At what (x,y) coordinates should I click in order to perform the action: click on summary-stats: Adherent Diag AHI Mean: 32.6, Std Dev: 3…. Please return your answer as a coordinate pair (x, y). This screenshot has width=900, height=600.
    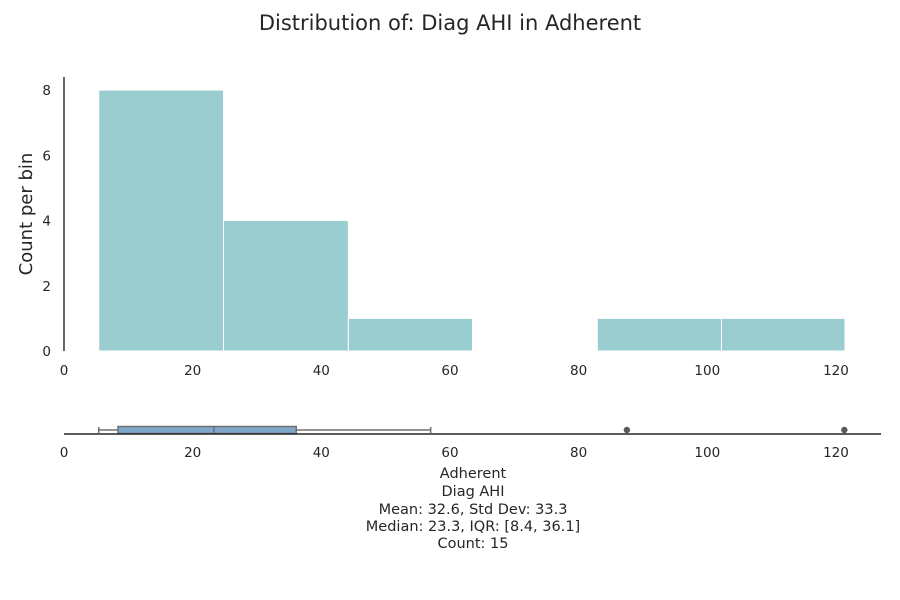
    Looking at the image, I should click on (473, 509).